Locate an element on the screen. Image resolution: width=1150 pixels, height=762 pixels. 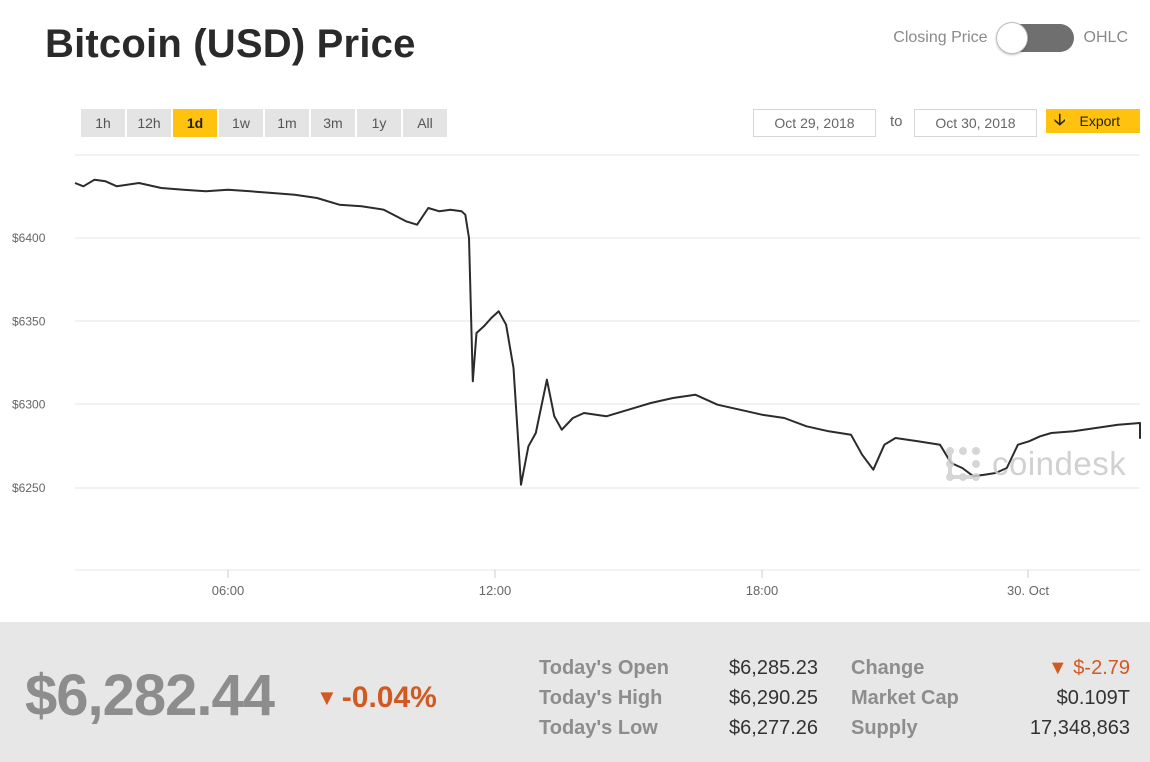
change-label: Change is located at coordinates (888, 668).